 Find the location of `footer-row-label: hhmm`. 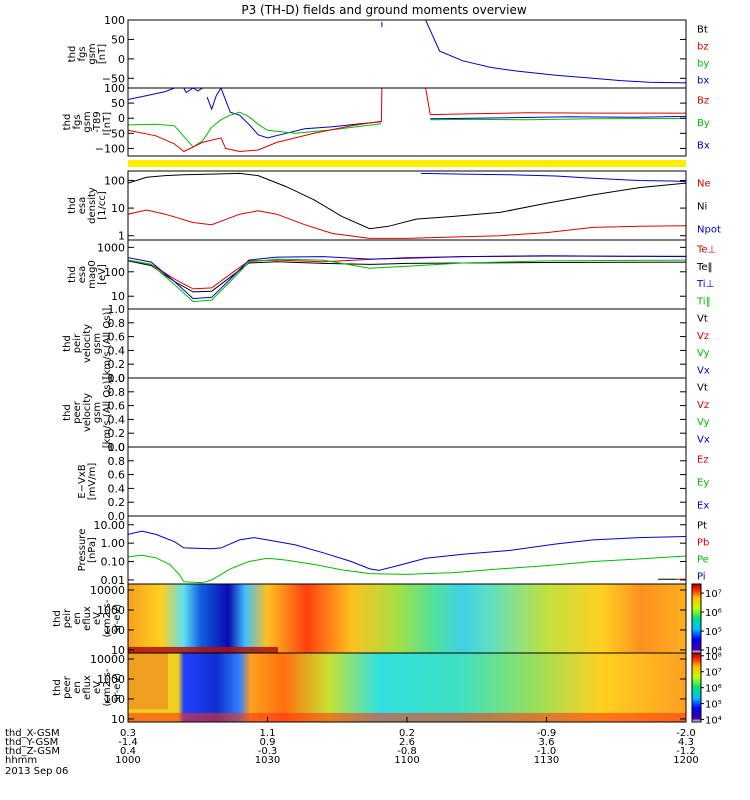

footer-row-label: hhmm is located at coordinates (21, 760).